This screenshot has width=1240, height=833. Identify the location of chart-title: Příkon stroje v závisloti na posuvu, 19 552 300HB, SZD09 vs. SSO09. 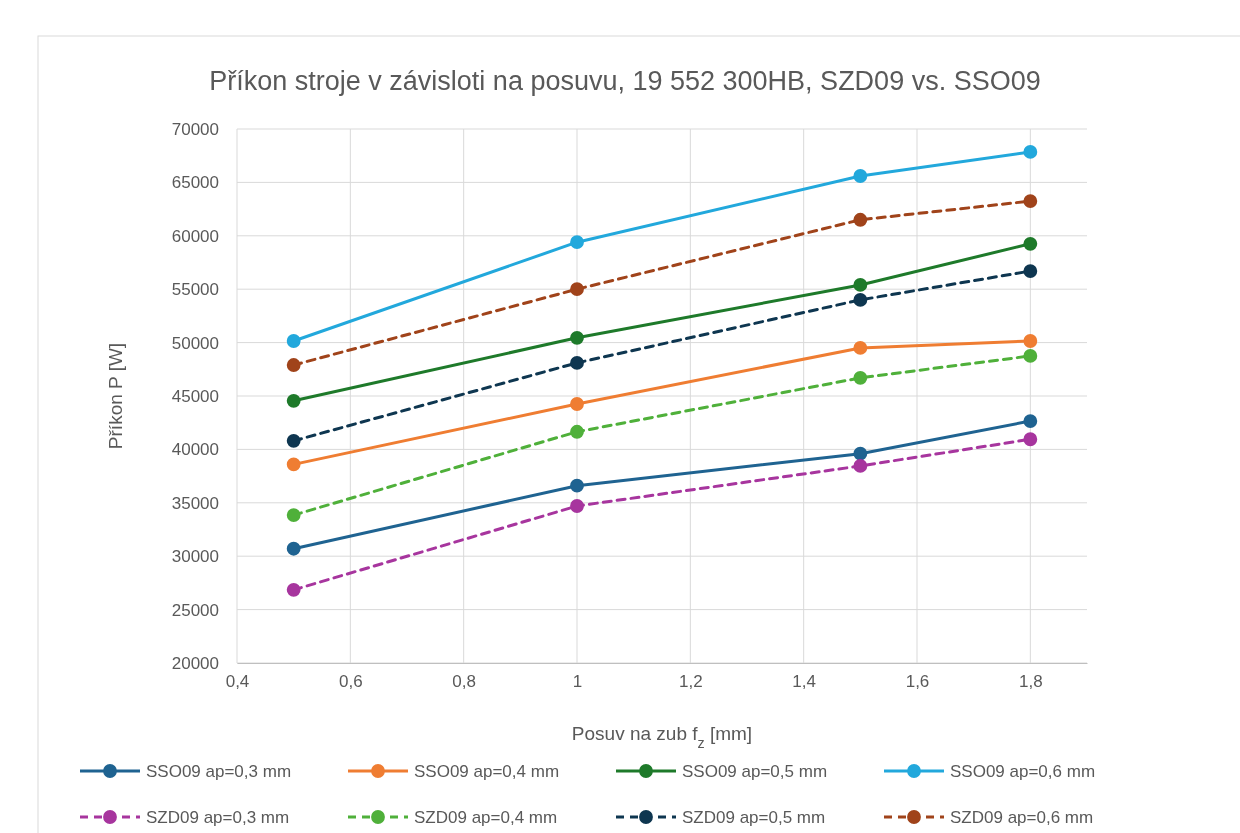
(625, 81).